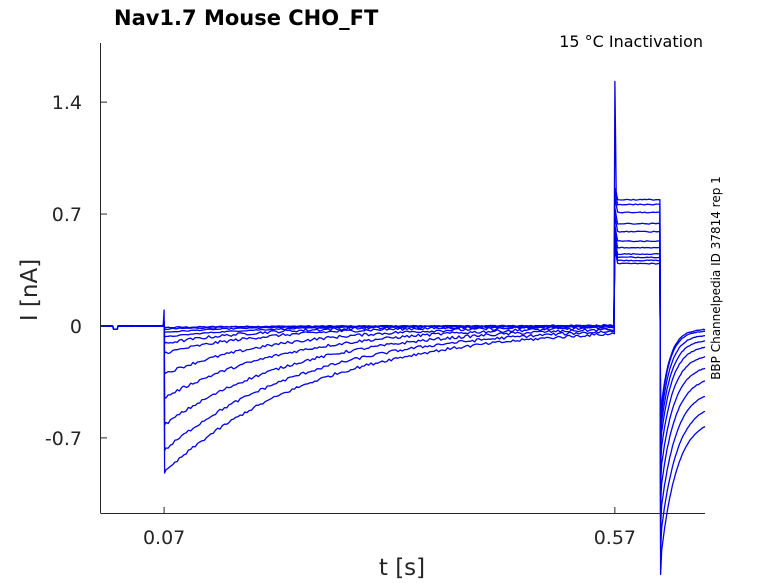 Image resolution: width=778 pixels, height=583 pixels. What do you see at coordinates (63, 439) in the screenshot?
I see `y-tick-label: -0.7` at bounding box center [63, 439].